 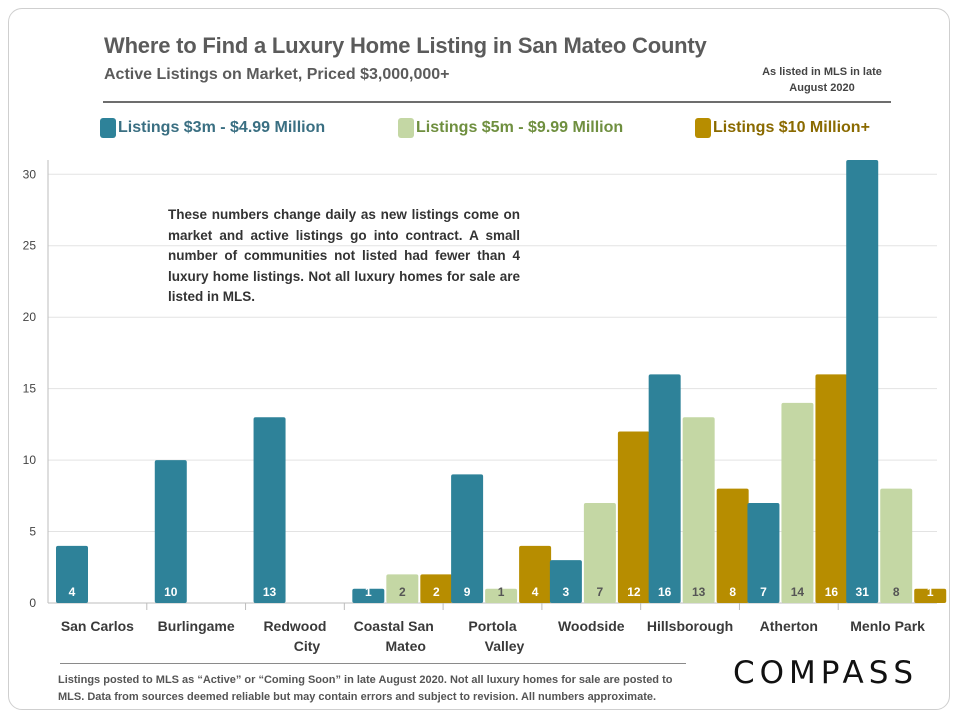 I want to click on bar-label-1-4: 9, so click(x=467, y=592).